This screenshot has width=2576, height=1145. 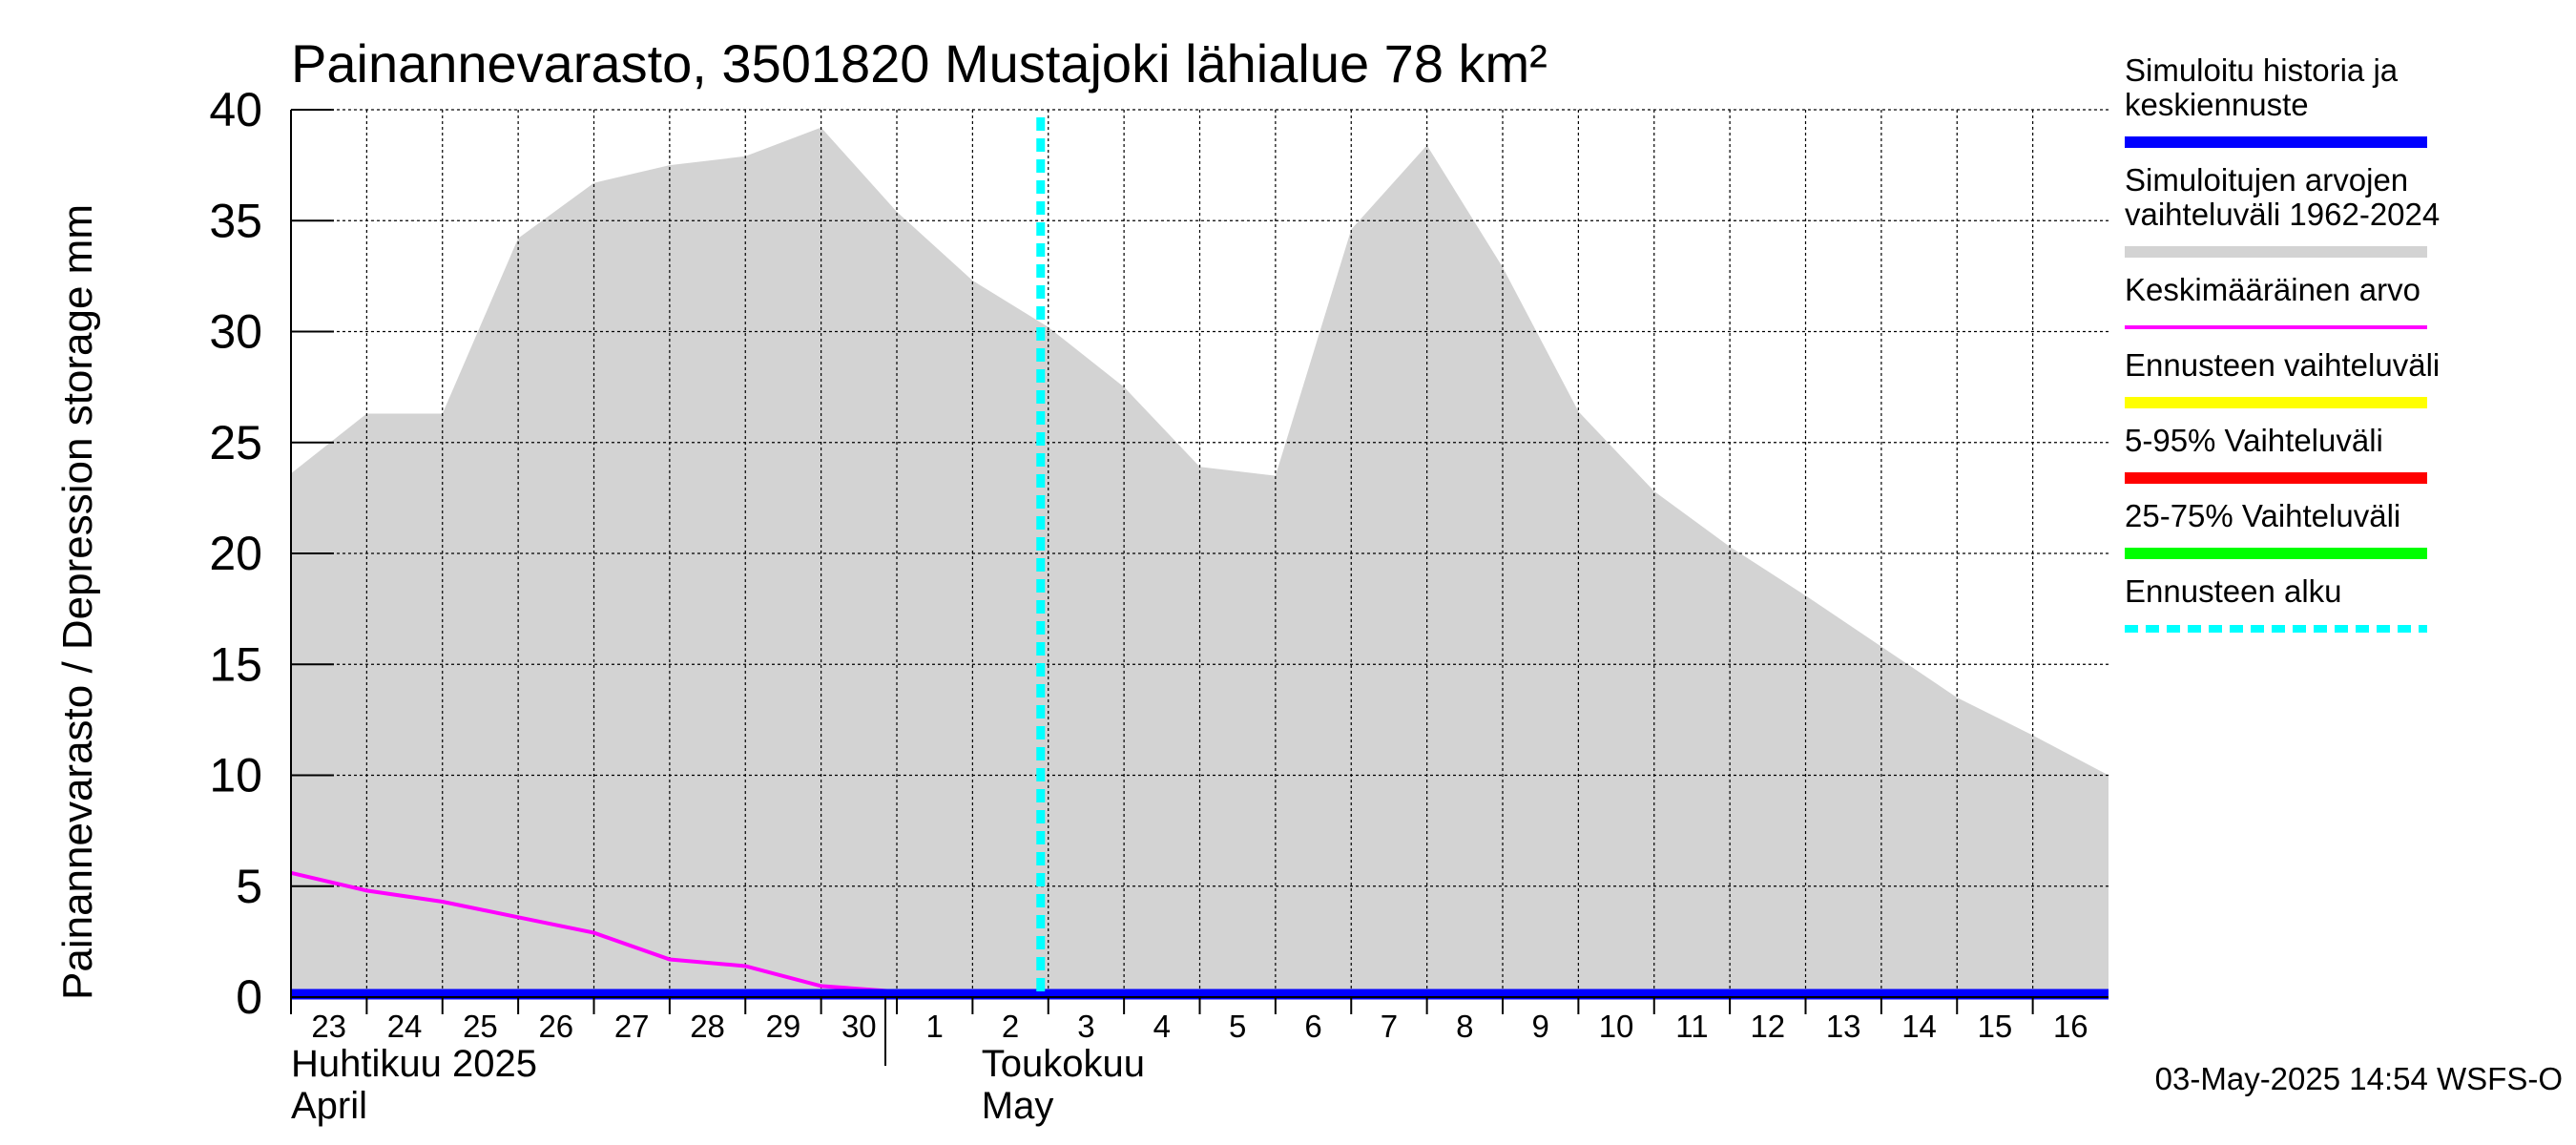 I want to click on y-tick-label: 5, so click(x=249, y=886).